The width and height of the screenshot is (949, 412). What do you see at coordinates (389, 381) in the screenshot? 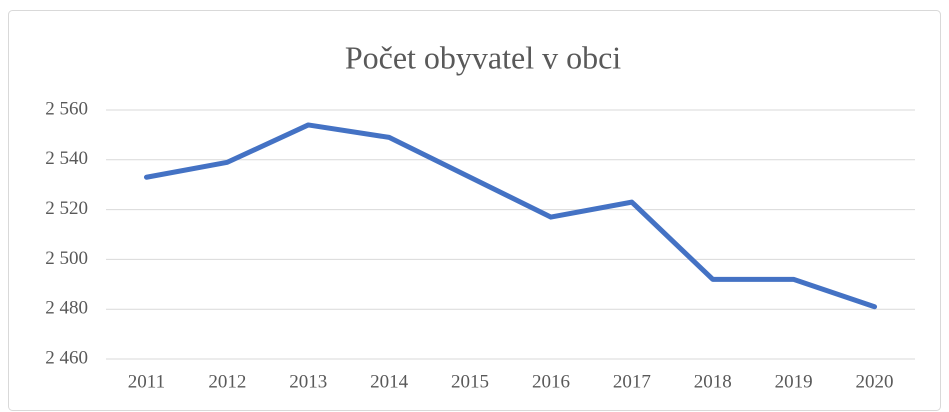
I see `x-tick-label: 2014` at bounding box center [389, 381].